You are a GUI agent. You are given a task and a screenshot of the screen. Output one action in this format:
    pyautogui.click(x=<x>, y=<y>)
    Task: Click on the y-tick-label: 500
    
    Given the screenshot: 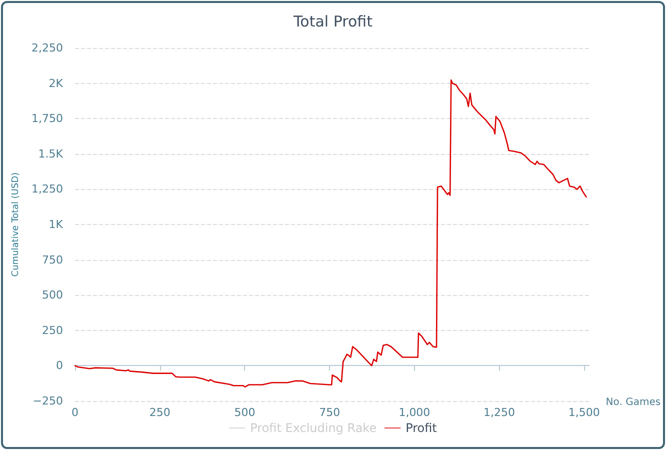 What is the action you would take?
    pyautogui.click(x=52, y=295)
    